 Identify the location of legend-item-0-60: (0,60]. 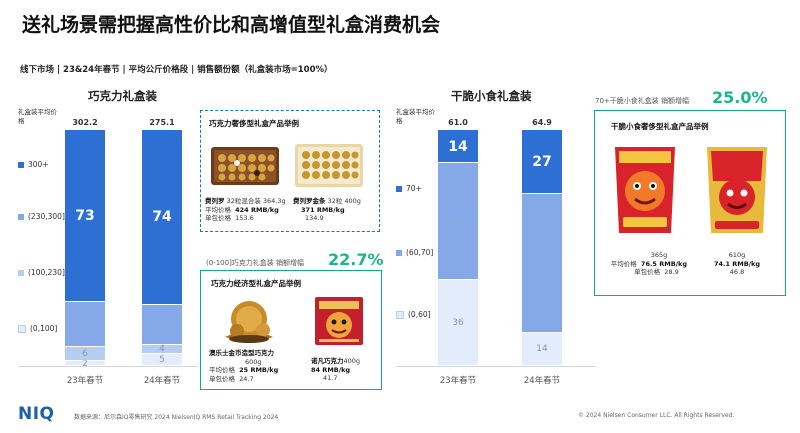
(413, 314).